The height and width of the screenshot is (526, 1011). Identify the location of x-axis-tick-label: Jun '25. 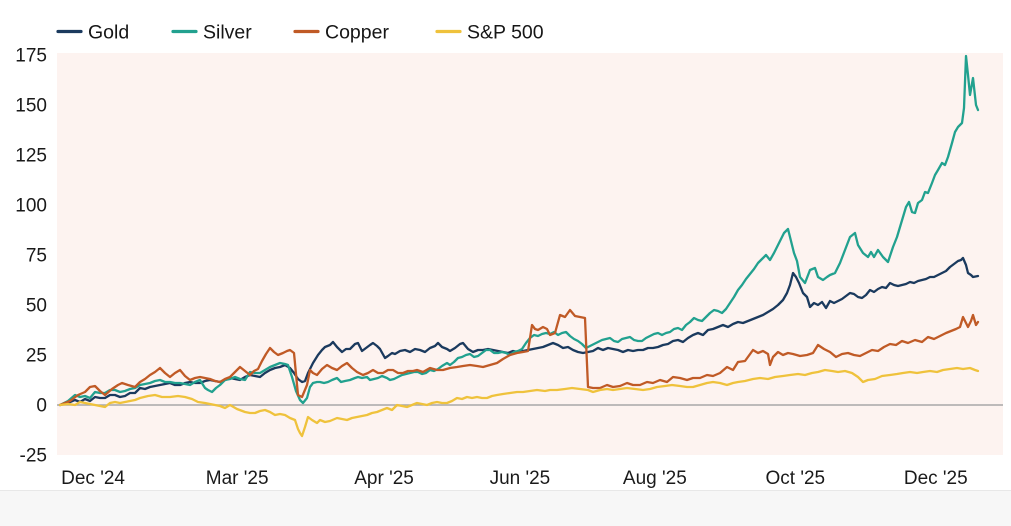
(520, 478).